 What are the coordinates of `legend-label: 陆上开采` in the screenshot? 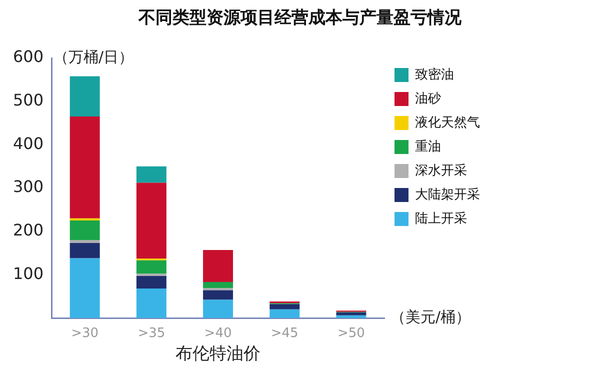 It's located at (441, 218).